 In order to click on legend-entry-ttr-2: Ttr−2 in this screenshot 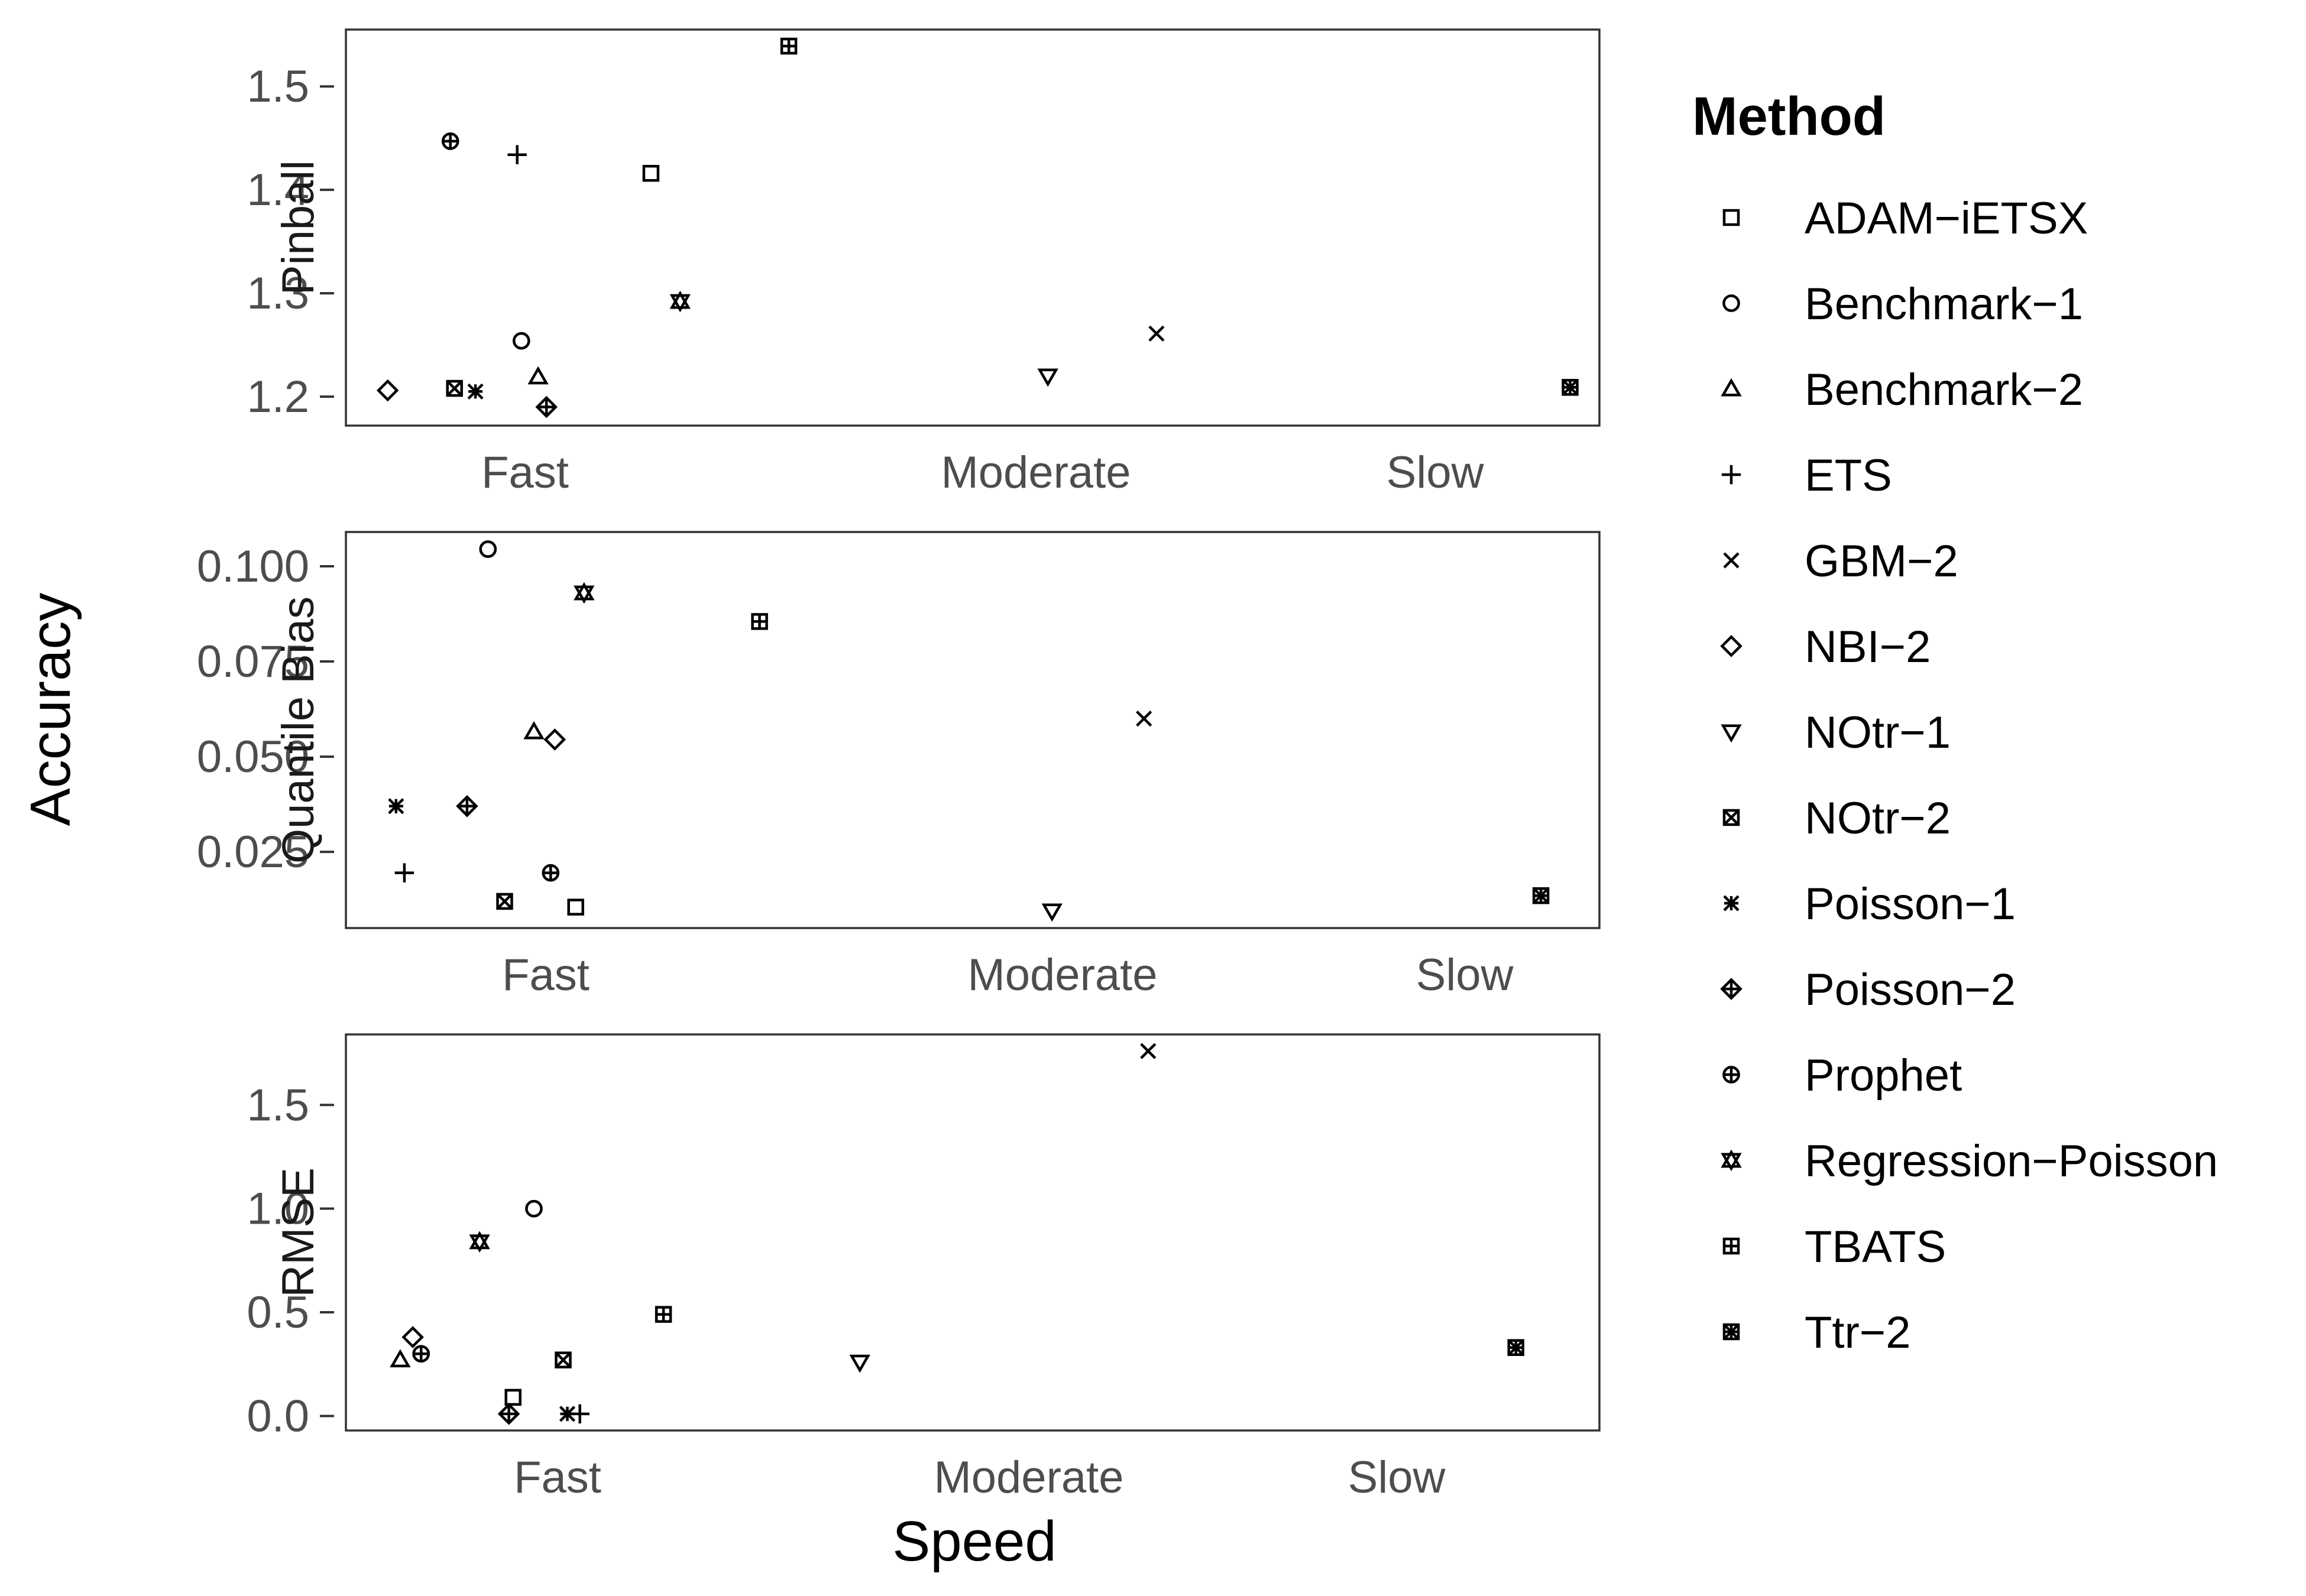, I will do `click(1816, 1333)`.